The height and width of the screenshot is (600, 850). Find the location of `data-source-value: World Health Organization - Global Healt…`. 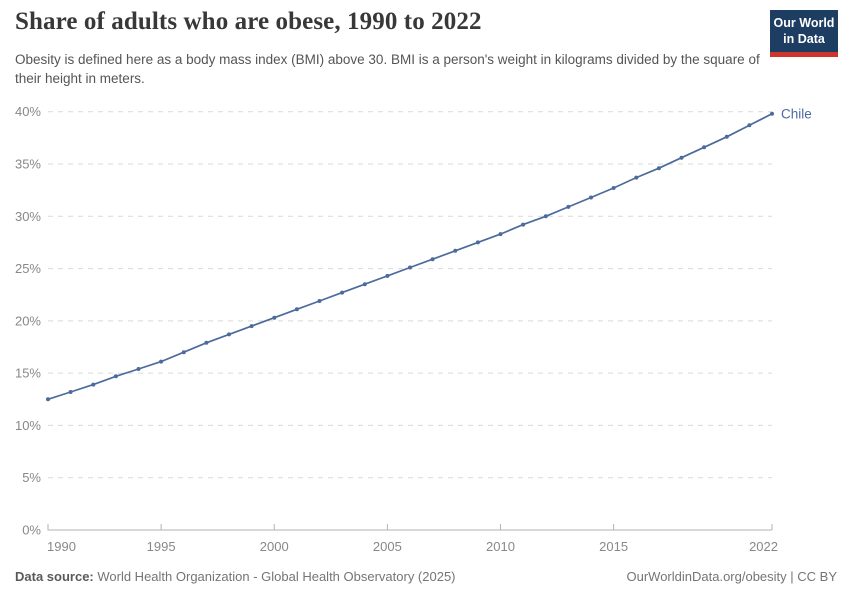

data-source-value: World Health Organization - Global Healt… is located at coordinates (274, 576).